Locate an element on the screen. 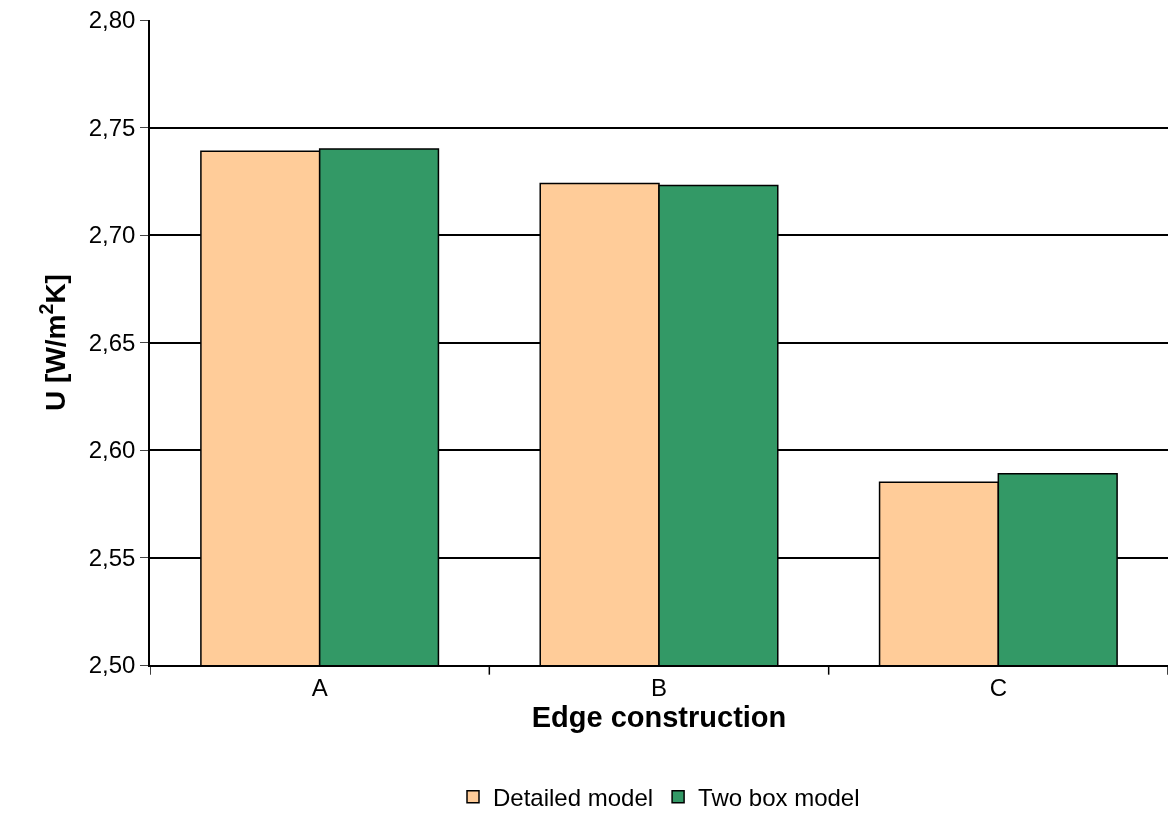  y-tick-label: 2,75 is located at coordinates (112, 127).